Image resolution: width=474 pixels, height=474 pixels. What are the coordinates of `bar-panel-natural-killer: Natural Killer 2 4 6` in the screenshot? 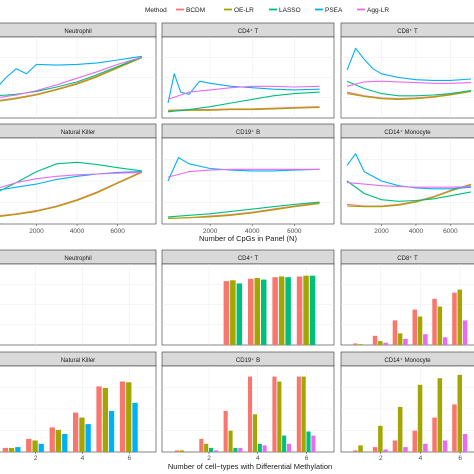 It's located at (78, 406).